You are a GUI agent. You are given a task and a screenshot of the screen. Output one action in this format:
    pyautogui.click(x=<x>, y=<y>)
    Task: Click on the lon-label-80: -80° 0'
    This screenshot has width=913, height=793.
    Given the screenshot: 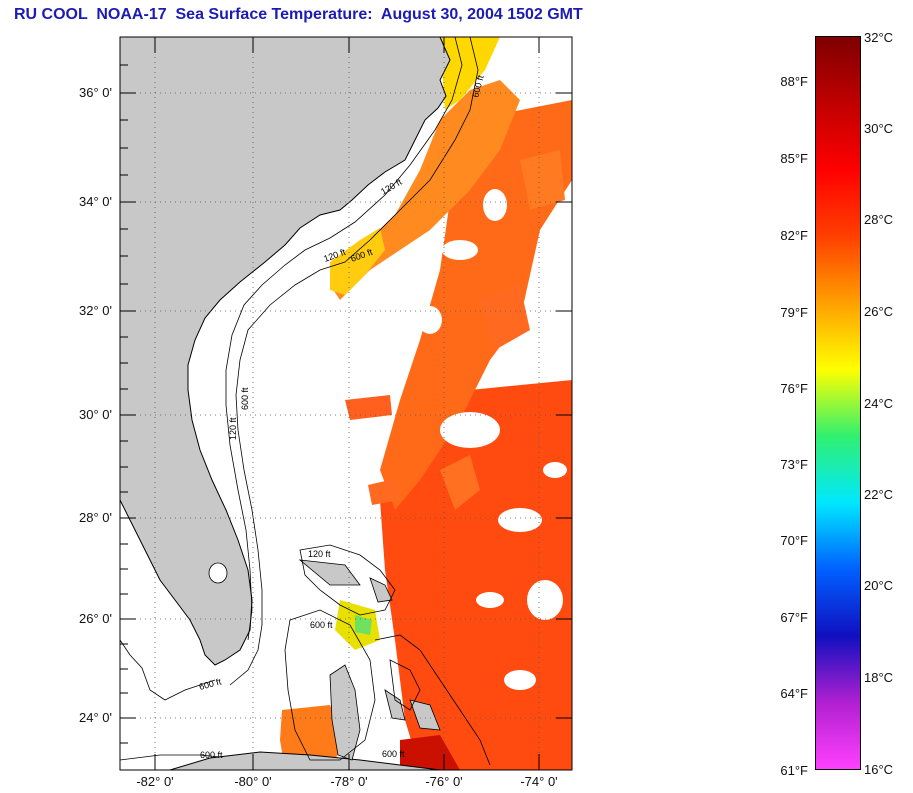 What is the action you would take?
    pyautogui.click(x=253, y=781)
    